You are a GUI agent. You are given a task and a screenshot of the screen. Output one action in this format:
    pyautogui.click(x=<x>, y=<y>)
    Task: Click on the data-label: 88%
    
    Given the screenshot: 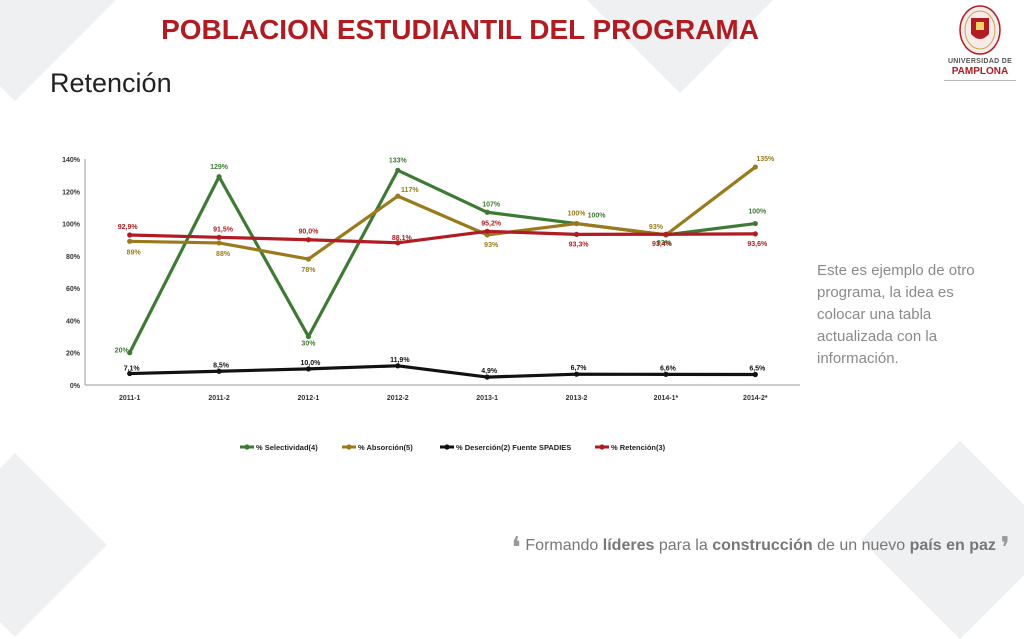 What is the action you would take?
    pyautogui.click(x=223, y=254)
    